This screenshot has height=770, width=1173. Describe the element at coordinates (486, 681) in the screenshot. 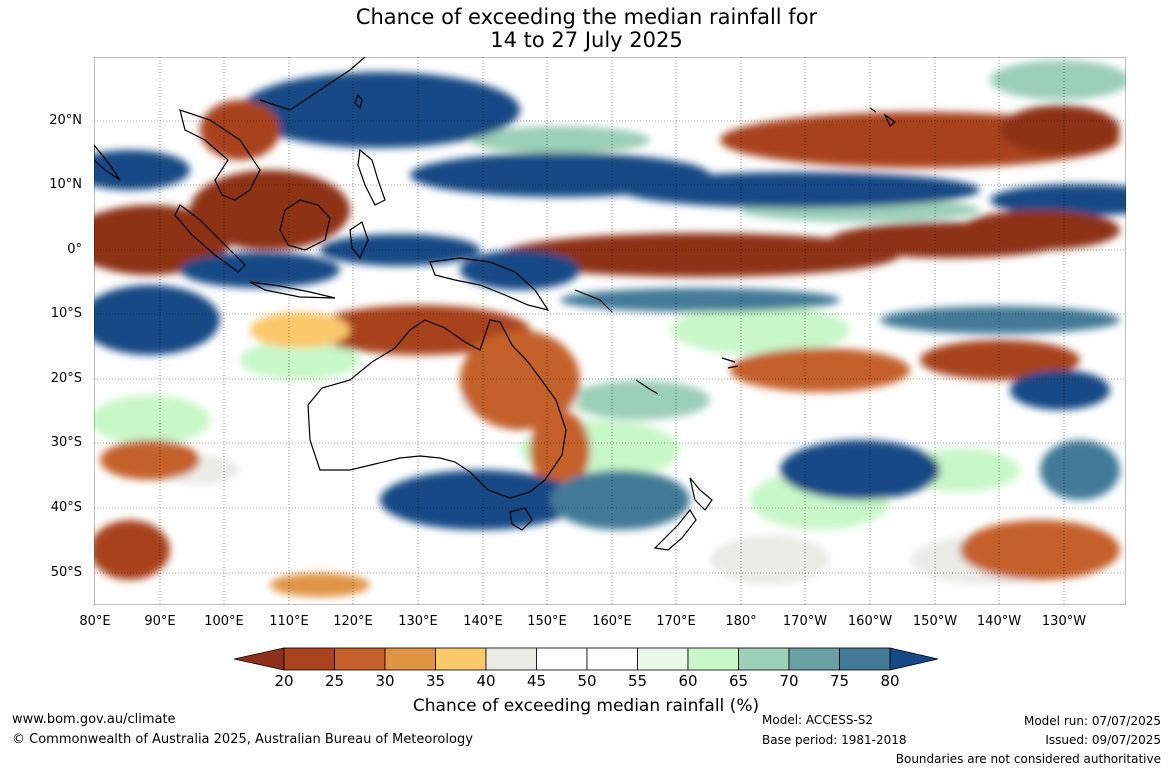

I see `colorbar-tick-label: 40` at that location.